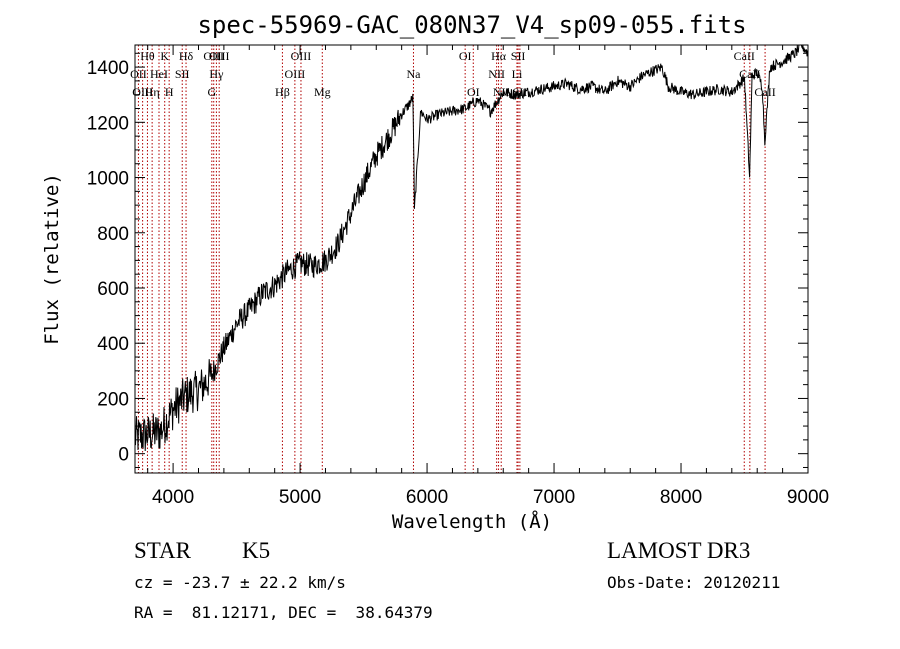  Describe the element at coordinates (240, 582) in the screenshot. I see `redshift-text: cz = -23.7 ± 22.2 km/s` at that location.